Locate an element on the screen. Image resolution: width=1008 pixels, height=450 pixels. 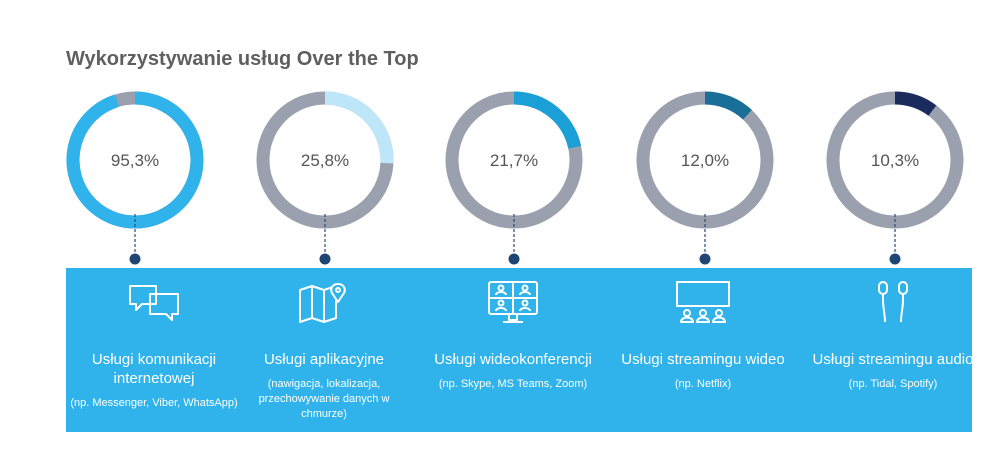
donut-value-label: 21,7% is located at coordinates (514, 160).